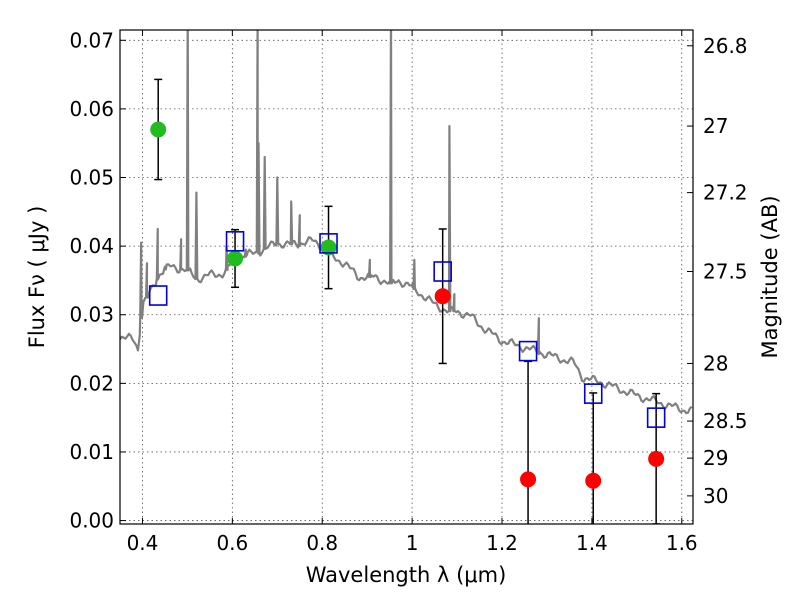 The image size is (800, 600). Describe the element at coordinates (715, 363) in the screenshot. I see `magnitude-tick-label: 28` at that location.